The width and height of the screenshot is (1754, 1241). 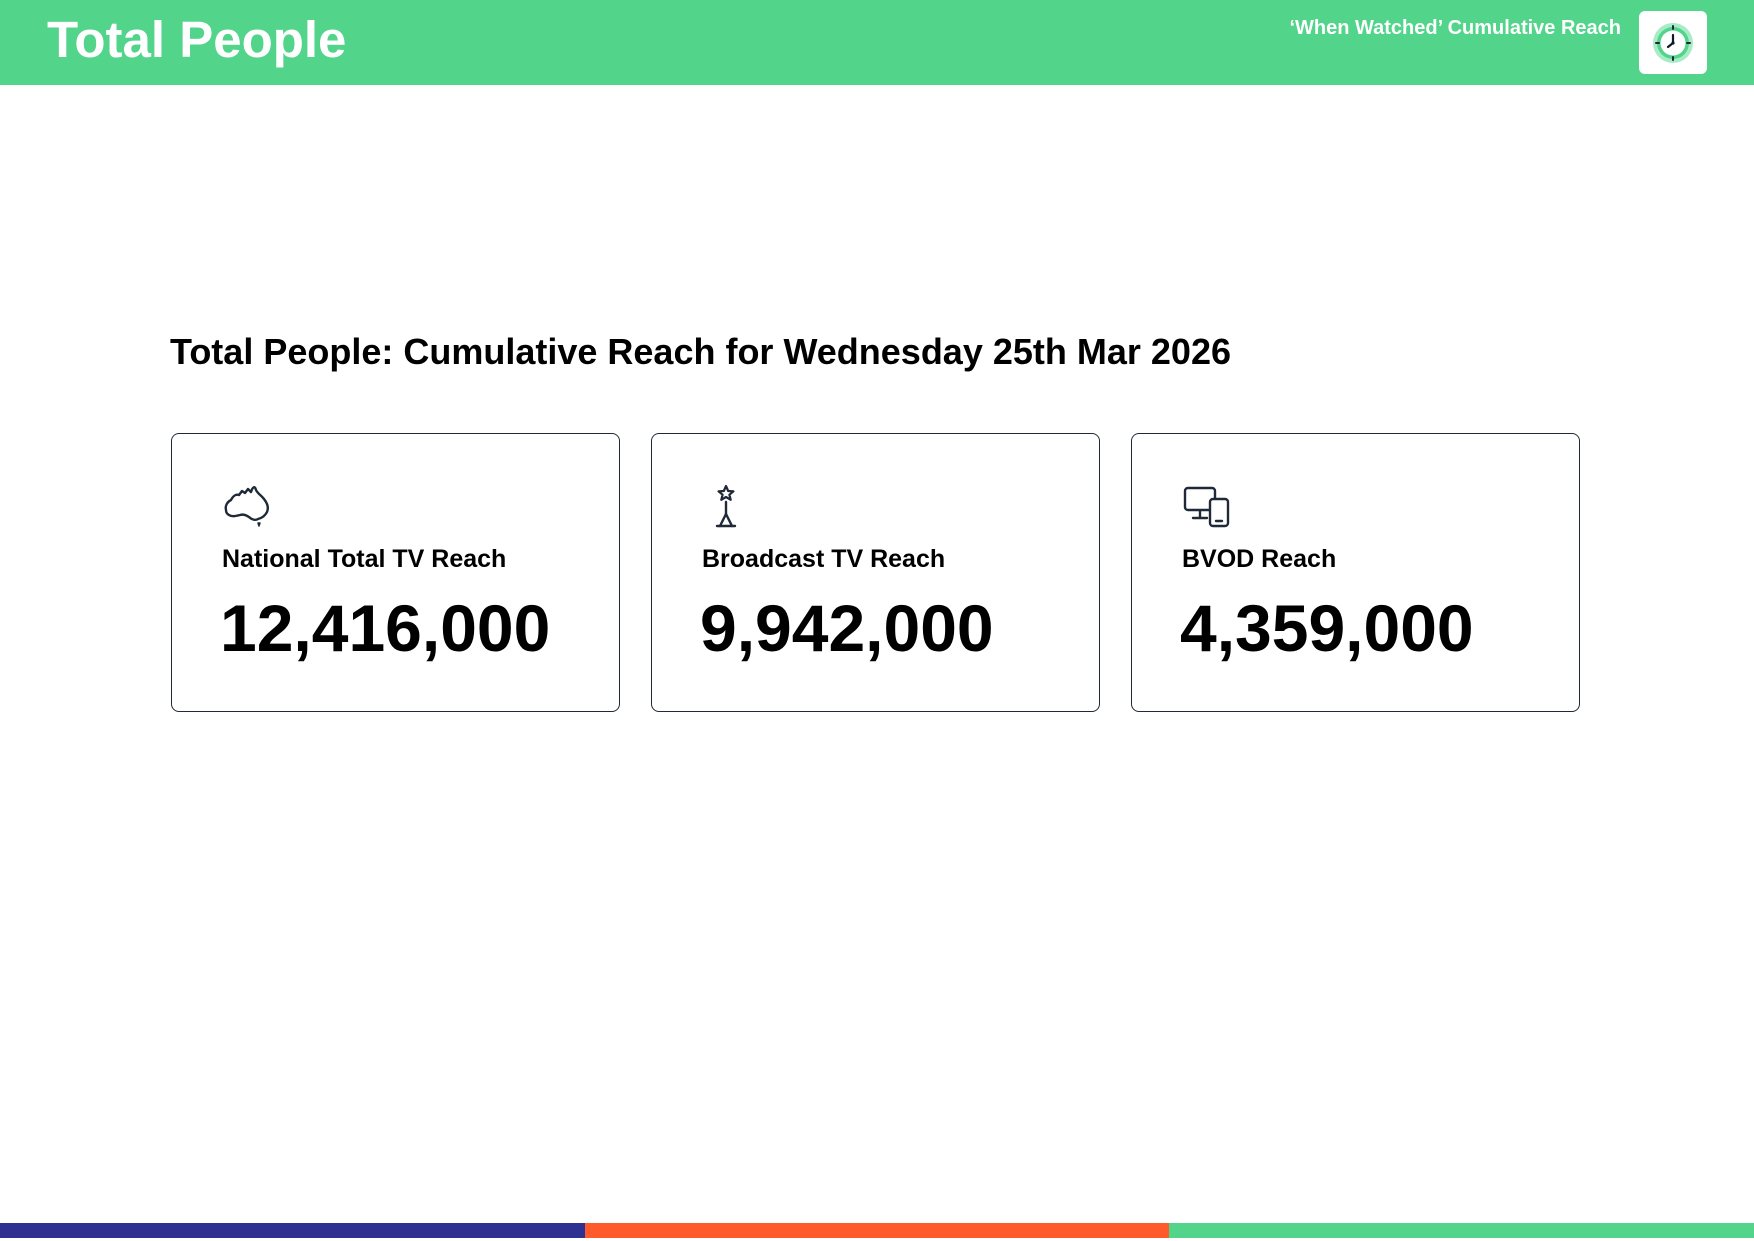 What do you see at coordinates (364, 559) in the screenshot?
I see `card-label: National Total TV Reach` at bounding box center [364, 559].